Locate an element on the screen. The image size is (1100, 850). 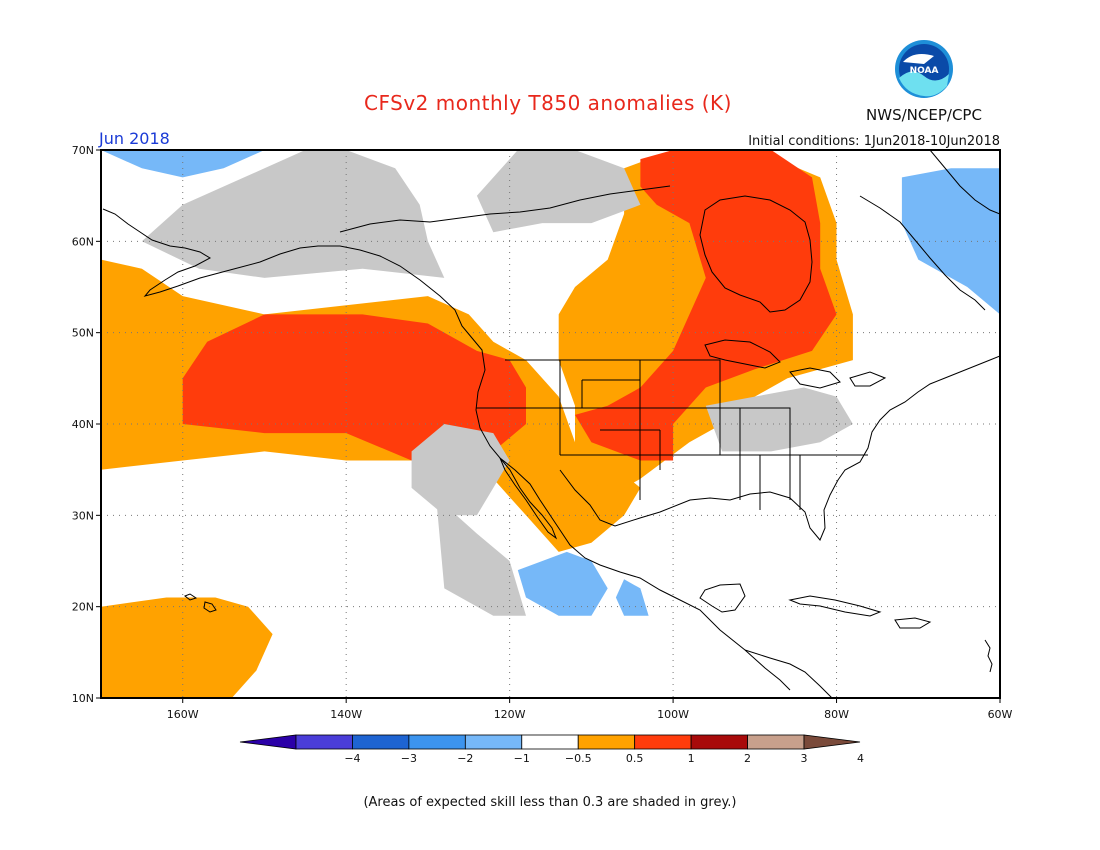
noaa-logo-icon: NOAA is located at coordinates (924, 69).